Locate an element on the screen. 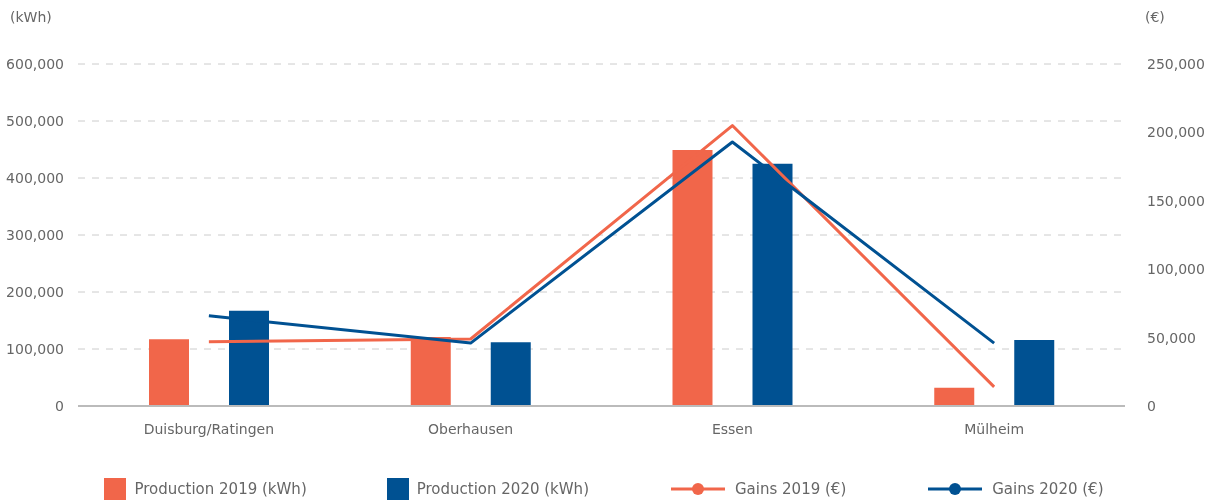 Image resolution: width=1208 pixels, height=501 pixels. x-tick-label: Essen is located at coordinates (732, 428).